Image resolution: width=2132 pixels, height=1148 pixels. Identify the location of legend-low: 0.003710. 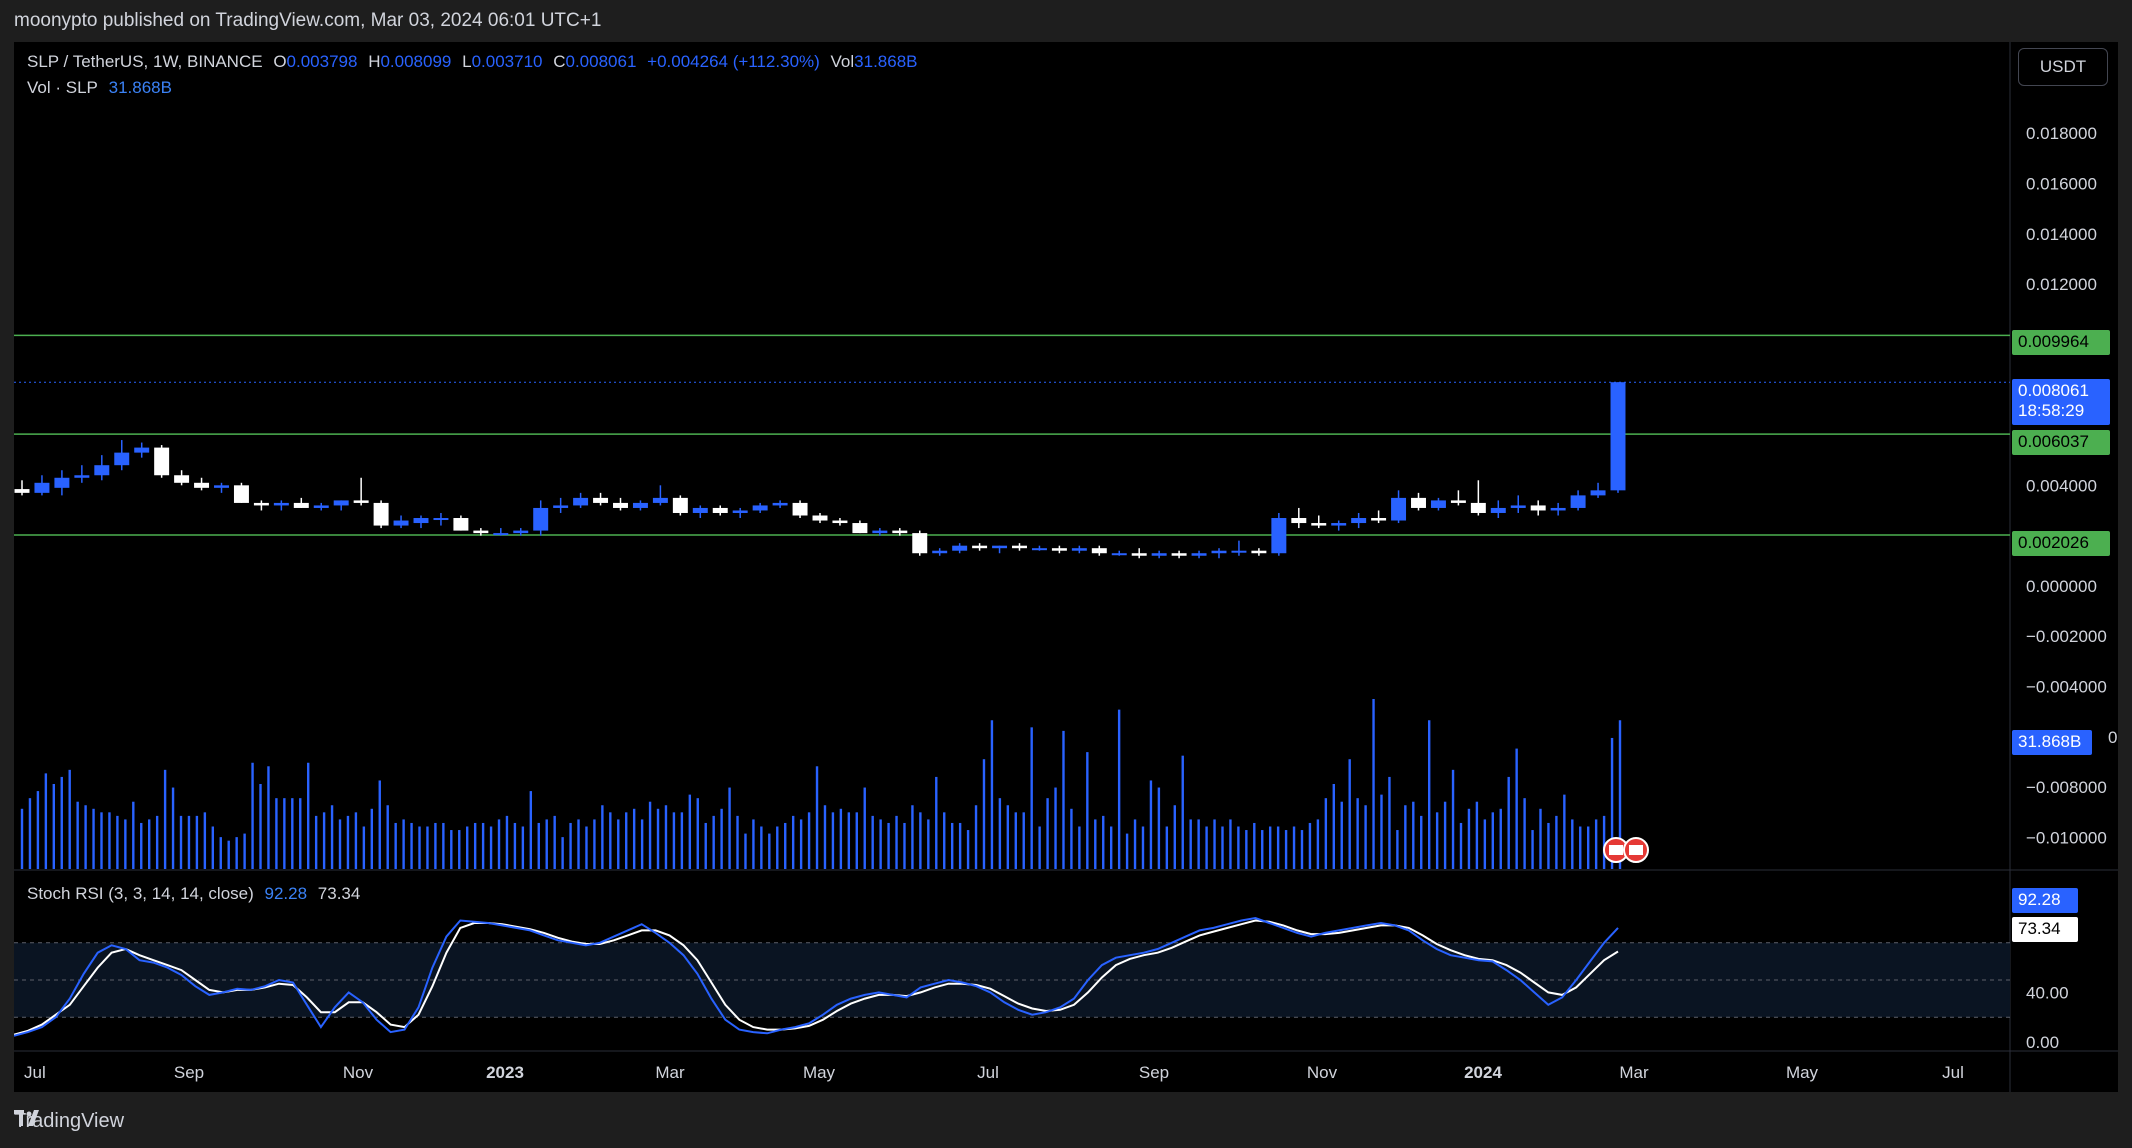
(507, 61).